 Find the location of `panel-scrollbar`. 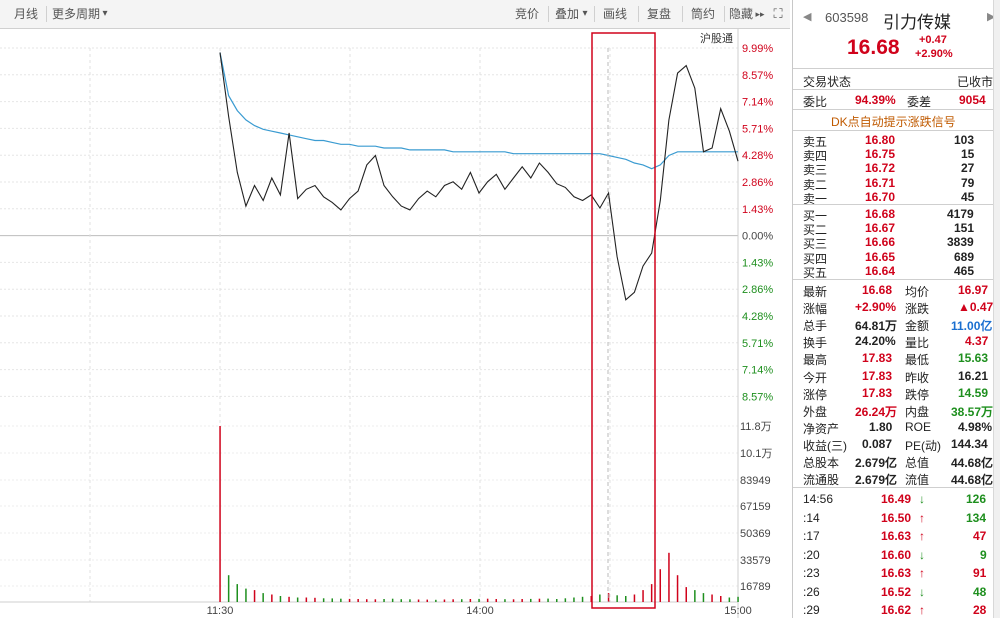

panel-scrollbar is located at coordinates (996, 309).